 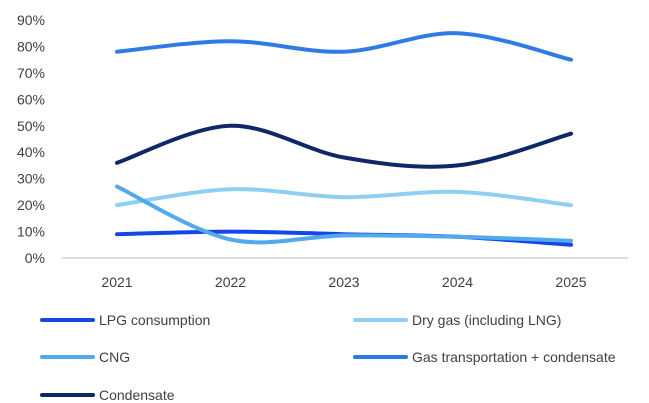 I want to click on y-tick-label: 30%, so click(x=31, y=179).